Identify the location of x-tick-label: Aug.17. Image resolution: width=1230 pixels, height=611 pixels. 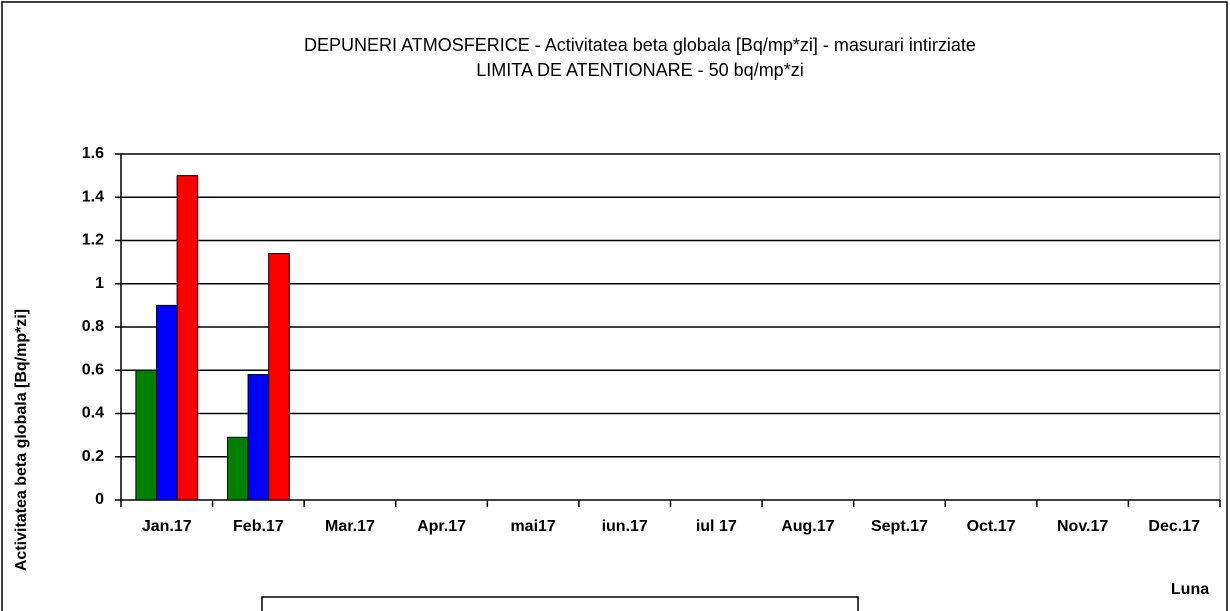
(807, 526).